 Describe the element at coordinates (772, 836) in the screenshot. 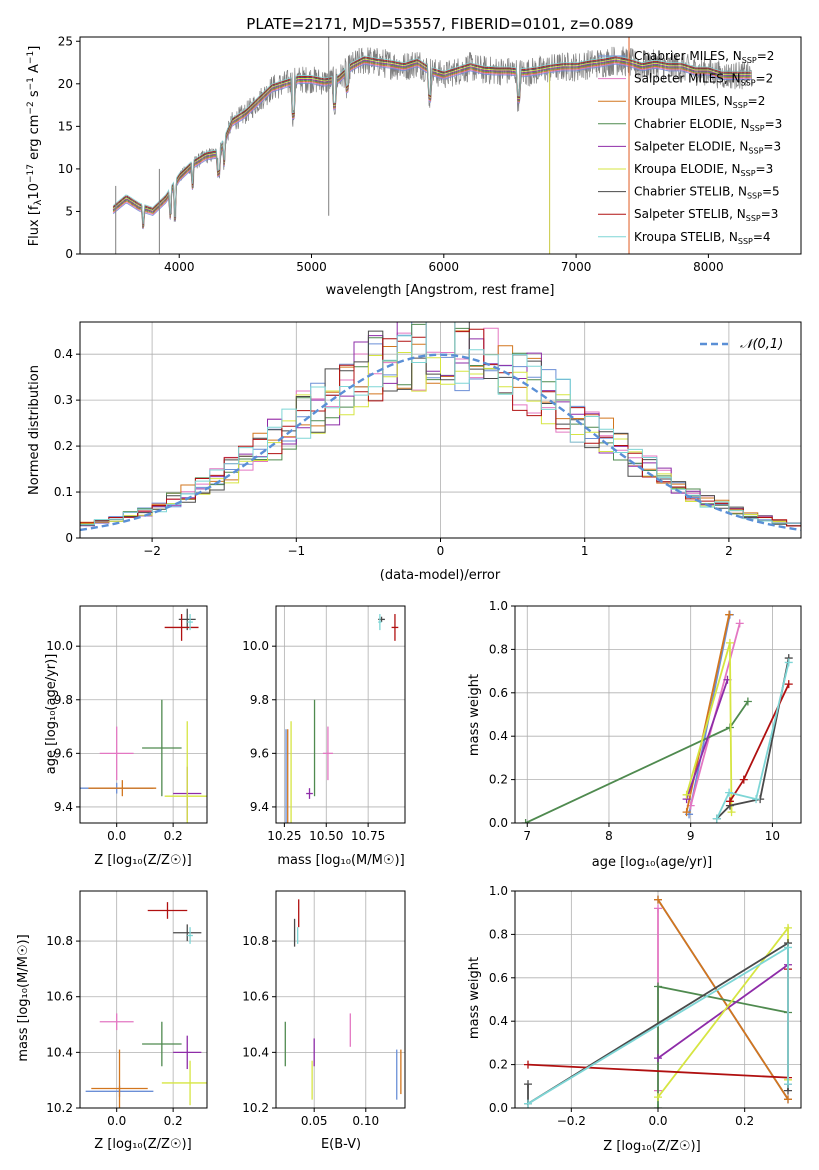

I see `x-tick-label: 10` at that location.